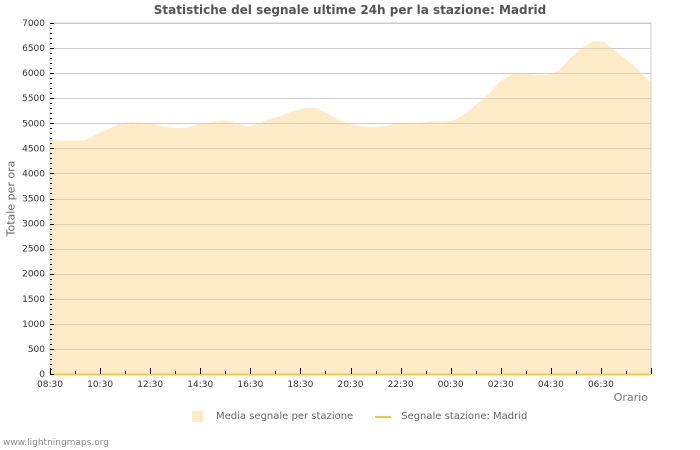 The width and height of the screenshot is (700, 450). Describe the element at coordinates (33, 325) in the screenshot. I see `svg-text: 1000` at that location.